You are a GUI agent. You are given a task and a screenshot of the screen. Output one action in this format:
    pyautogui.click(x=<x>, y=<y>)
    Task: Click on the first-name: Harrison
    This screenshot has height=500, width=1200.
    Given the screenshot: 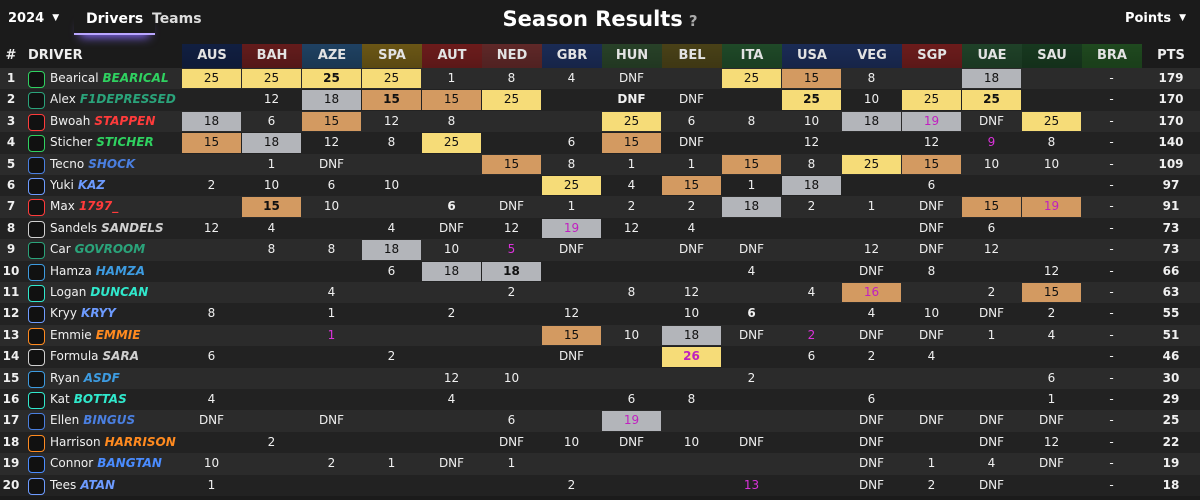 What is the action you would take?
    pyautogui.click(x=75, y=441)
    